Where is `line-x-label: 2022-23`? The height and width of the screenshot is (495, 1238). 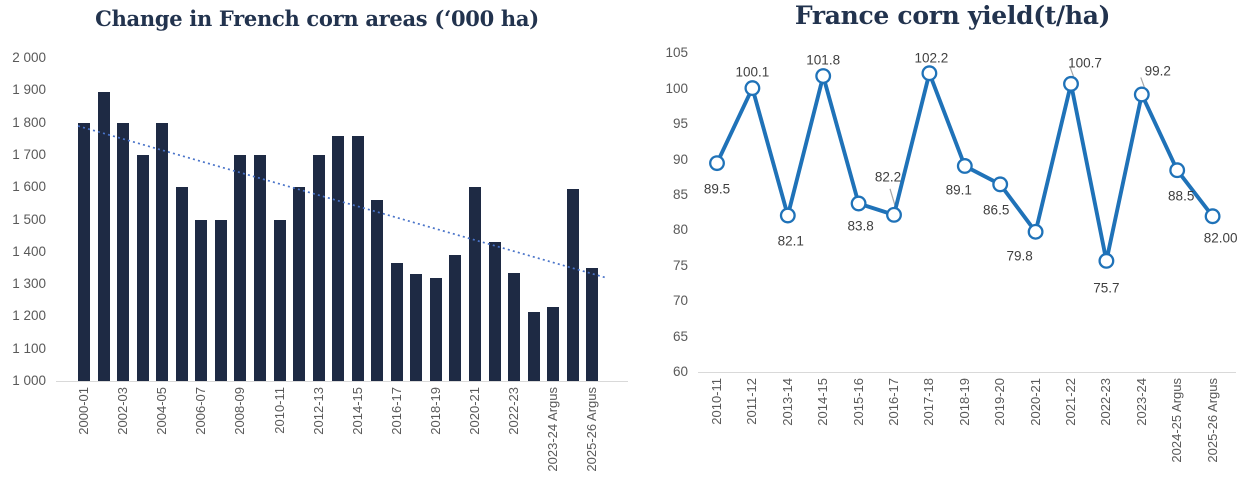 line-x-label: 2022-23 is located at coordinates (1106, 402).